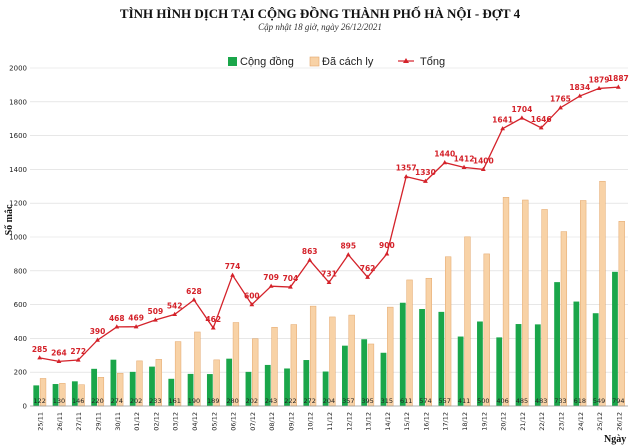  I want to click on total-value-label: 731, so click(329, 273).